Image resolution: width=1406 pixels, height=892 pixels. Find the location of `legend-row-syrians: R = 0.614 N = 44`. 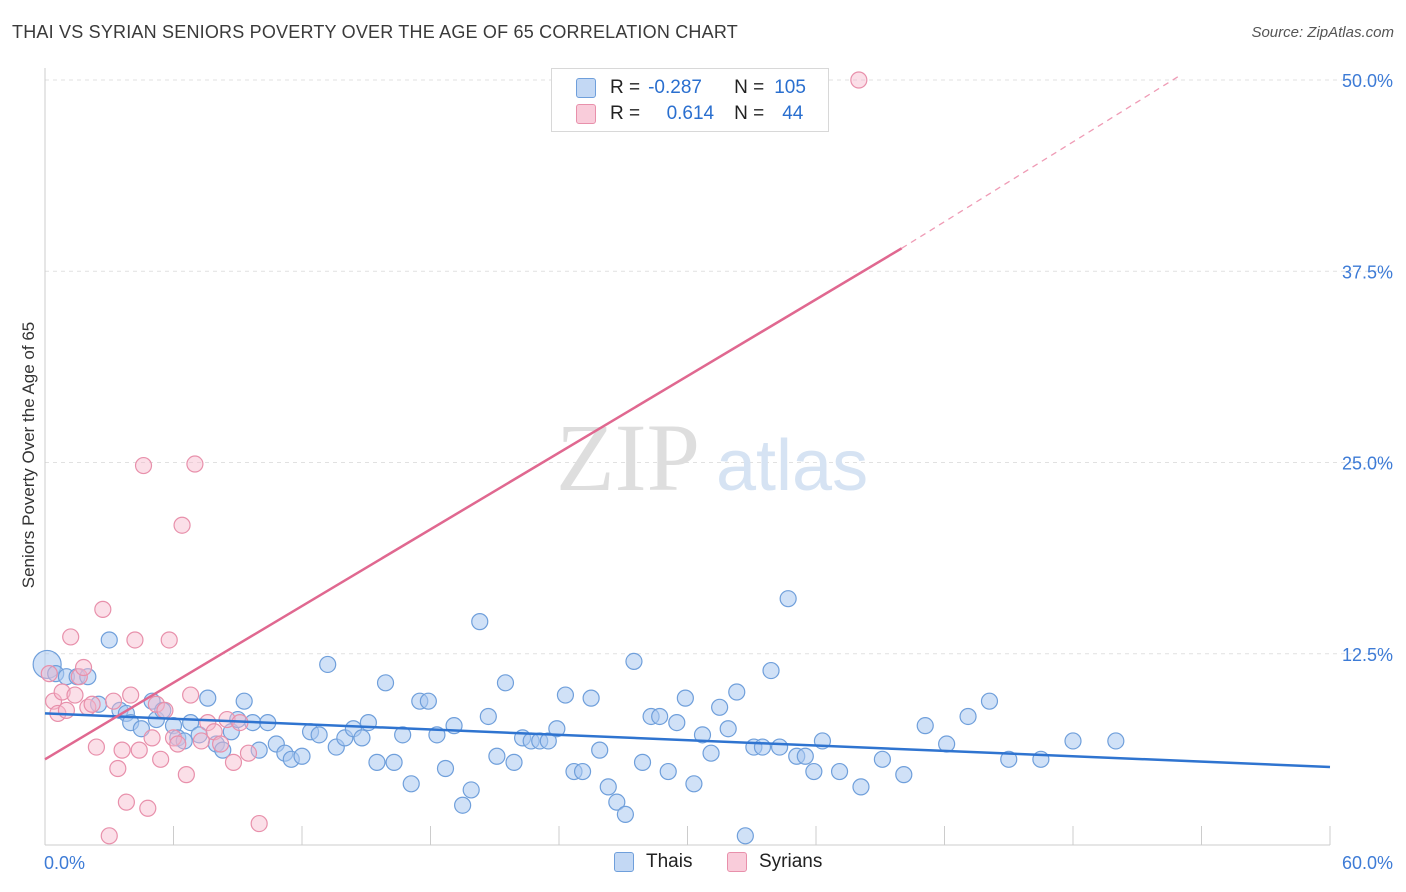

legend-row-syrians: R = 0.614 N = 44 is located at coordinates (689, 114).